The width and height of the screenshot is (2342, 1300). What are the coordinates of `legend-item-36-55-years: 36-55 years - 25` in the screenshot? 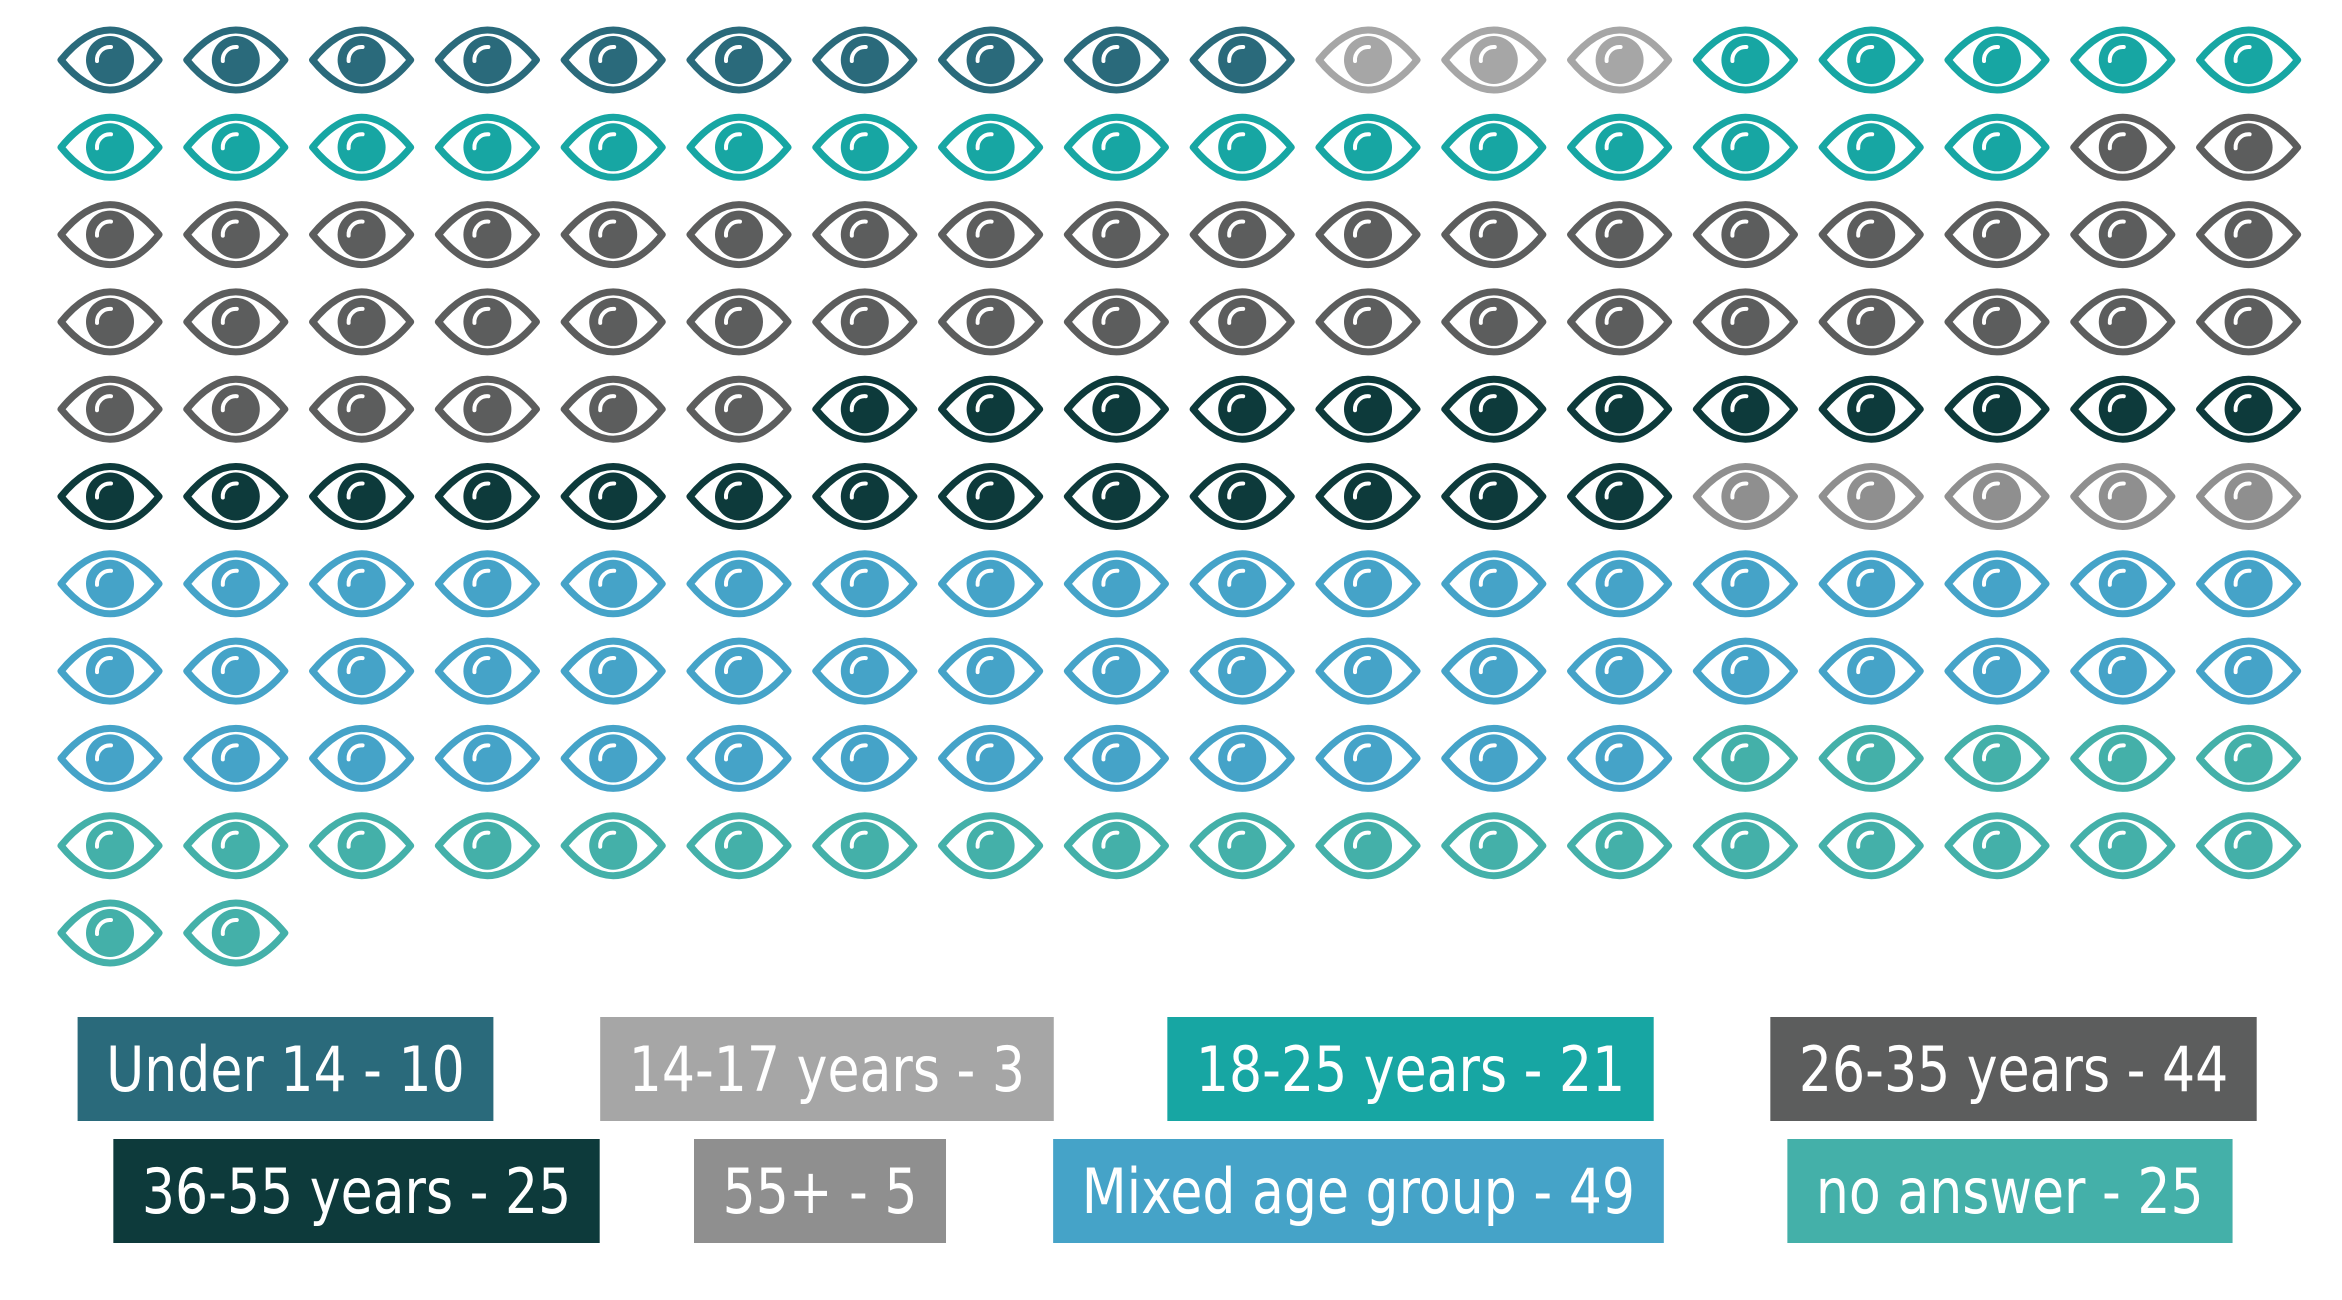 It's located at (357, 1191).